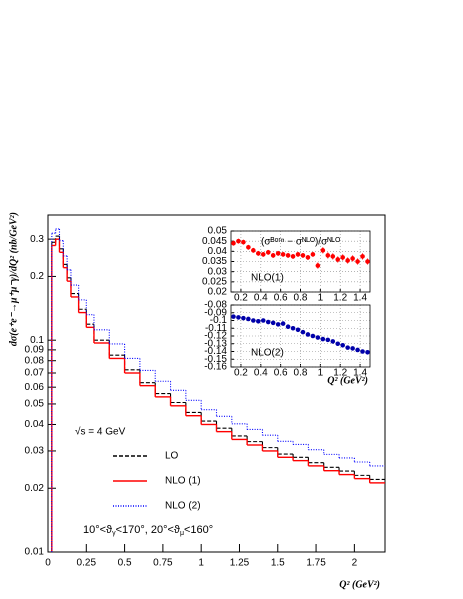  Describe the element at coordinates (182, 533) in the screenshot. I see `annotation-part: μ` at that location.